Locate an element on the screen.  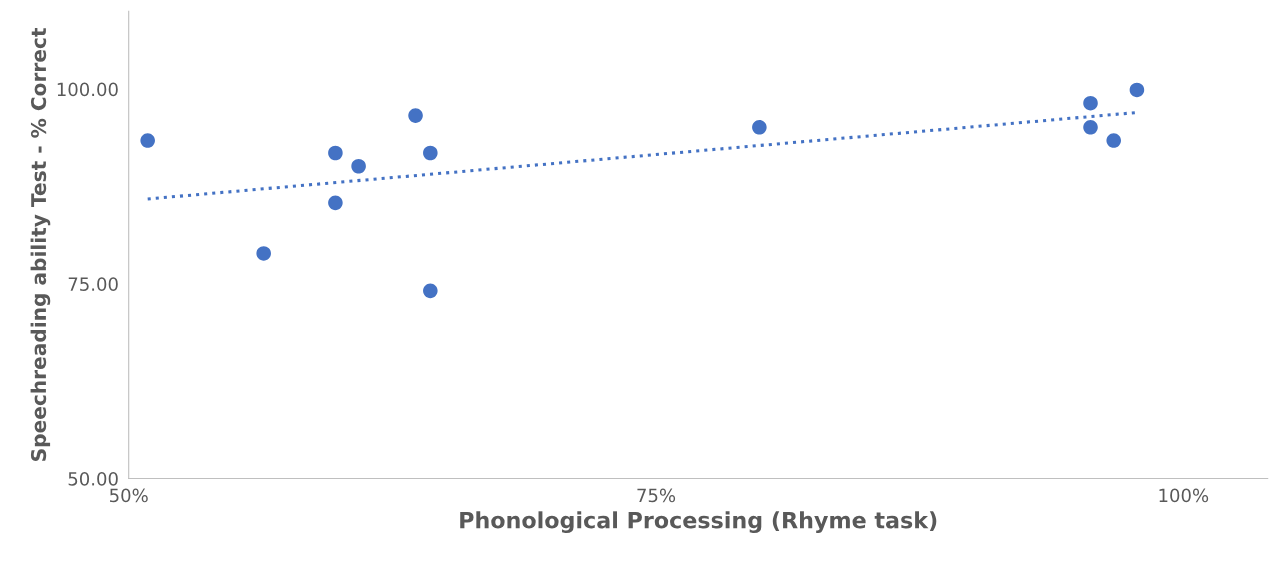
x-axis-title: Phonological Processing (Rhyme task) is located at coordinates (698, 522).